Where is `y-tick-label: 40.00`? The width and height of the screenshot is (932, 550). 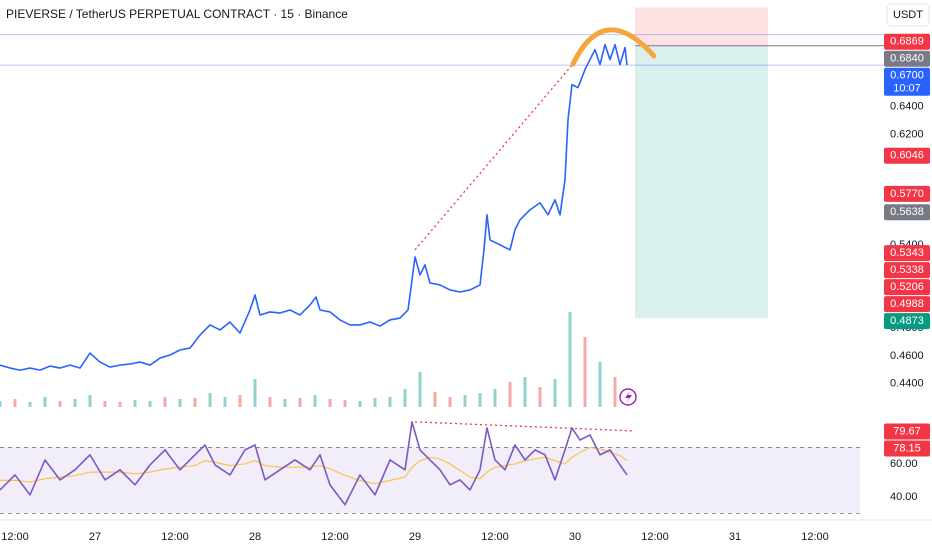 y-tick-label: 40.00 is located at coordinates (904, 497).